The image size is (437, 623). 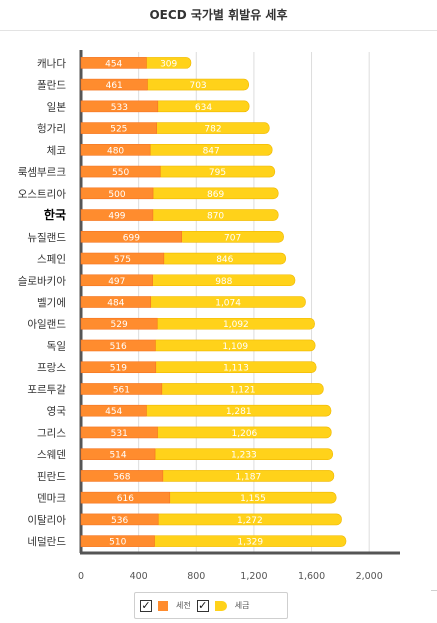 What do you see at coordinates (218, 15) in the screenshot?
I see `chart-title: OECD 국가별 휘발유 세후` at bounding box center [218, 15].